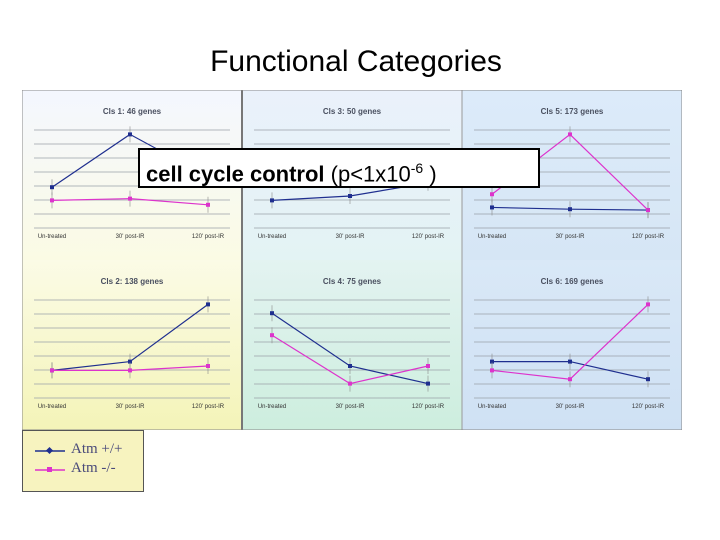  What do you see at coordinates (97, 449) in the screenshot?
I see `legend-wt-label: Atm +/+` at bounding box center [97, 449].